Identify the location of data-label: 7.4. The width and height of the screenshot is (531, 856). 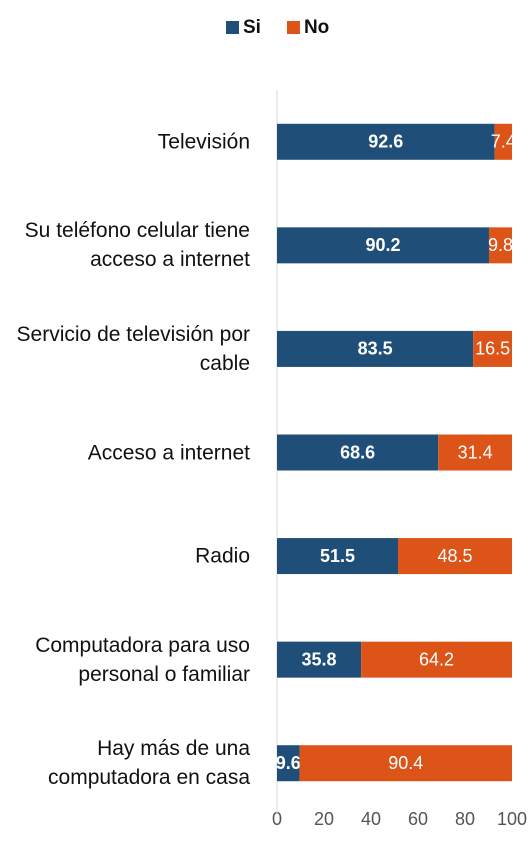
(503, 142).